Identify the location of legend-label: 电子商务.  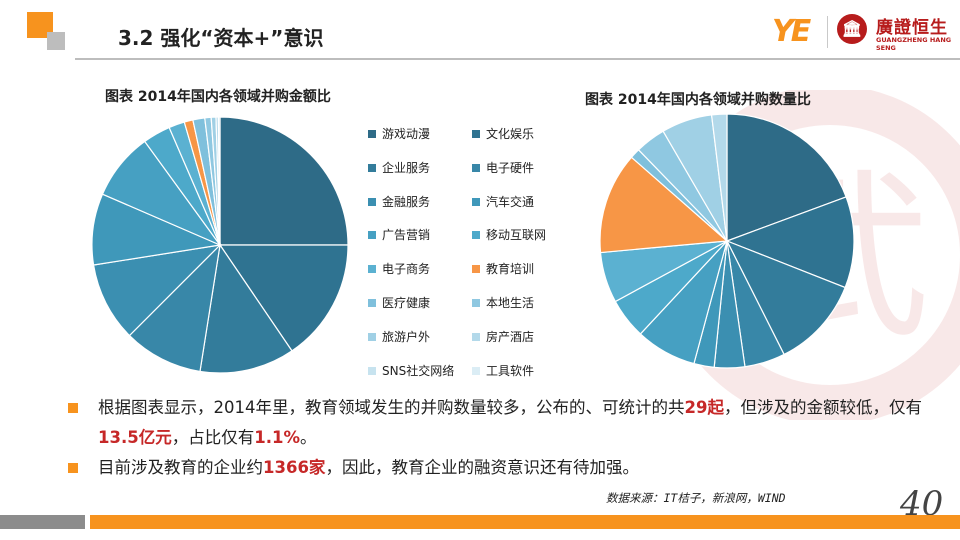
(406, 269).